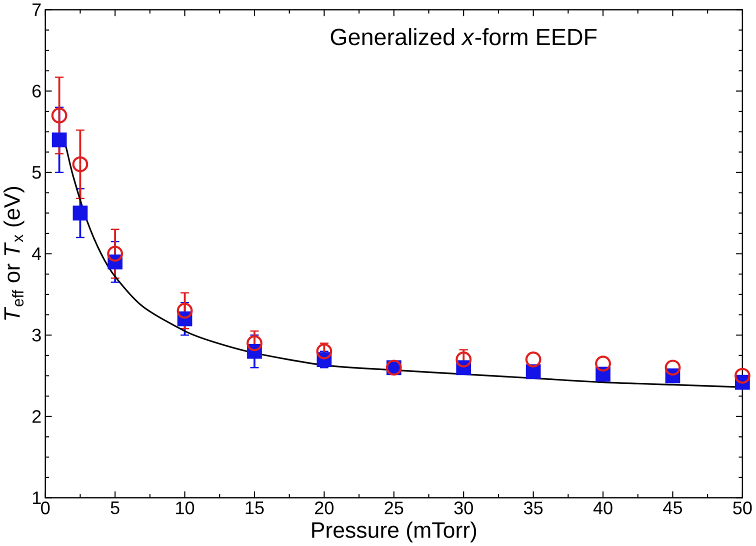 The image size is (756, 546). I want to click on x-tick-label: 45, so click(672, 508).